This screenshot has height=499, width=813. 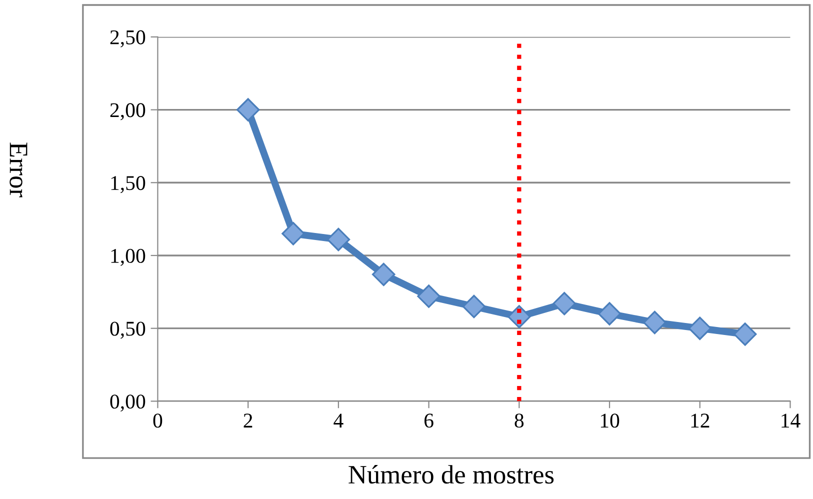 I want to click on y-tick-label: 0,00, so click(x=128, y=403).